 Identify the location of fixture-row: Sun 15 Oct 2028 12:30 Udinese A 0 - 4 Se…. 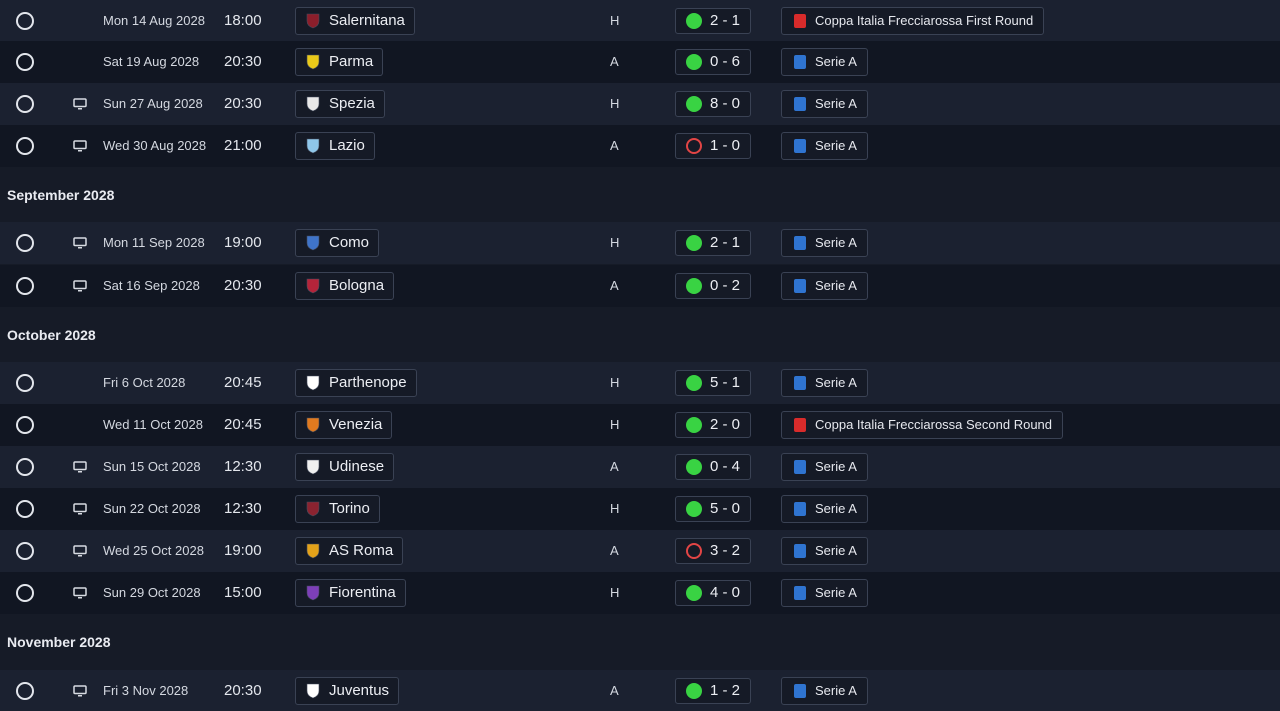
(640, 467).